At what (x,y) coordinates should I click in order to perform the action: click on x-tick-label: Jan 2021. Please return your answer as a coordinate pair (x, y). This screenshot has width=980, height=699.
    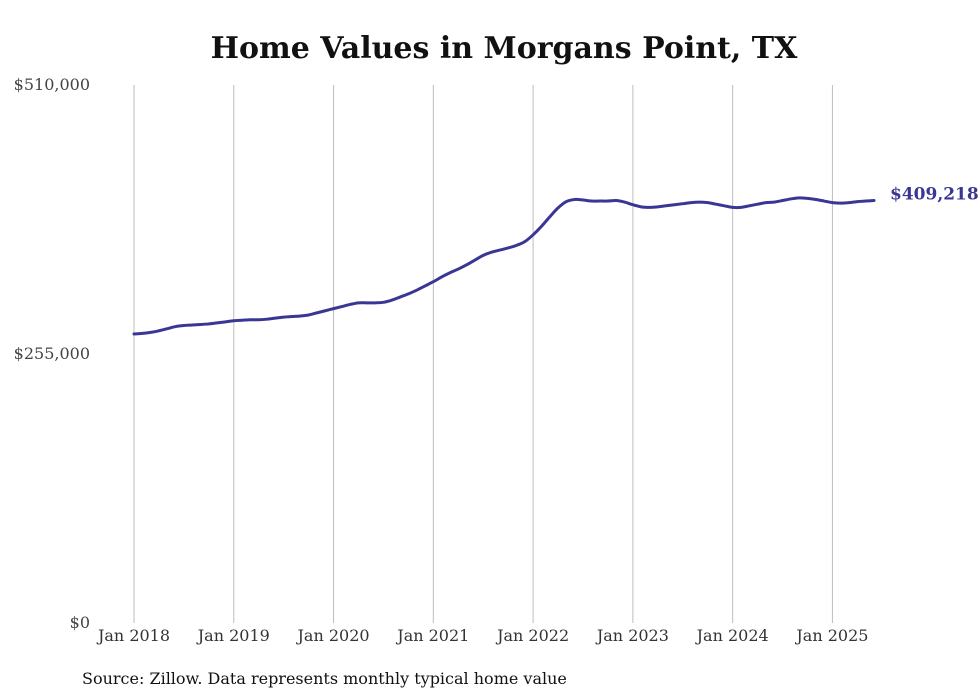
    Looking at the image, I should click on (432, 635).